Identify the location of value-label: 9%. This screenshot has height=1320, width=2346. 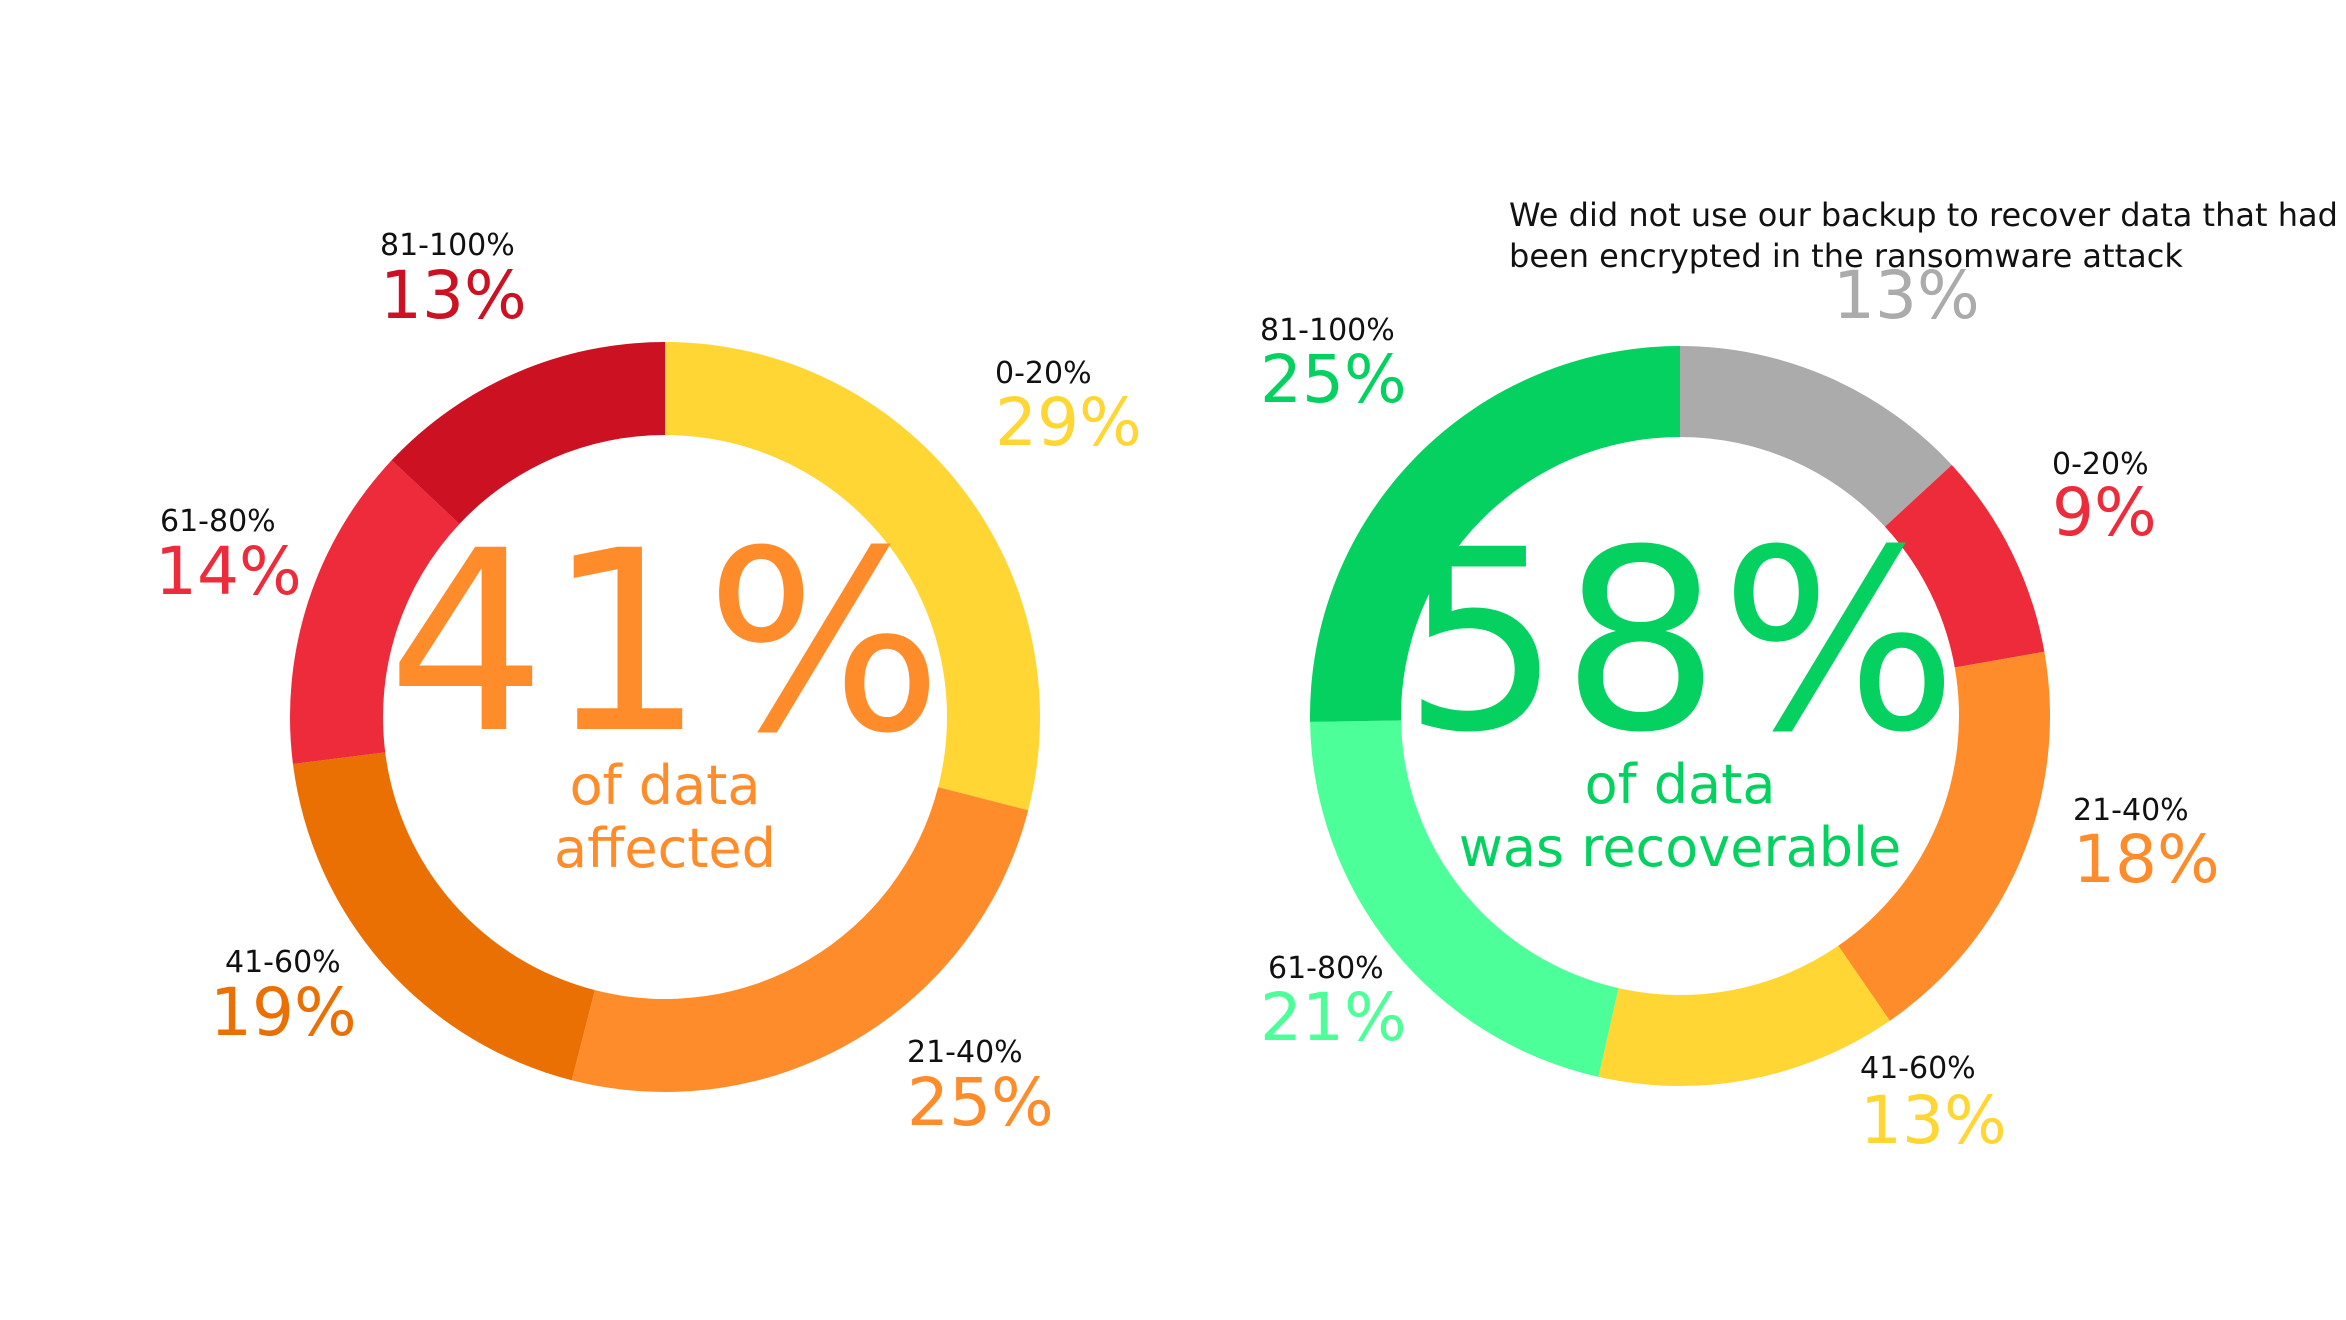
(2104, 512).